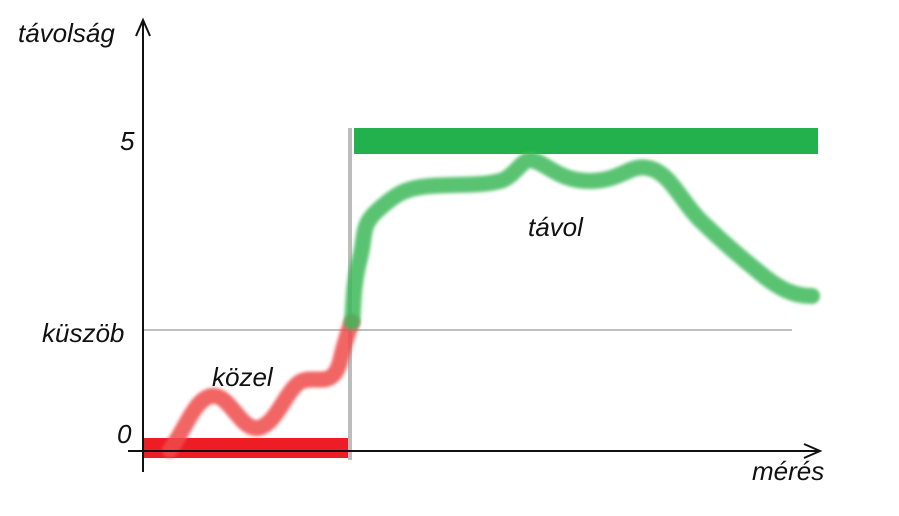  I want to click on x-axis-title: mérés, so click(788, 471).